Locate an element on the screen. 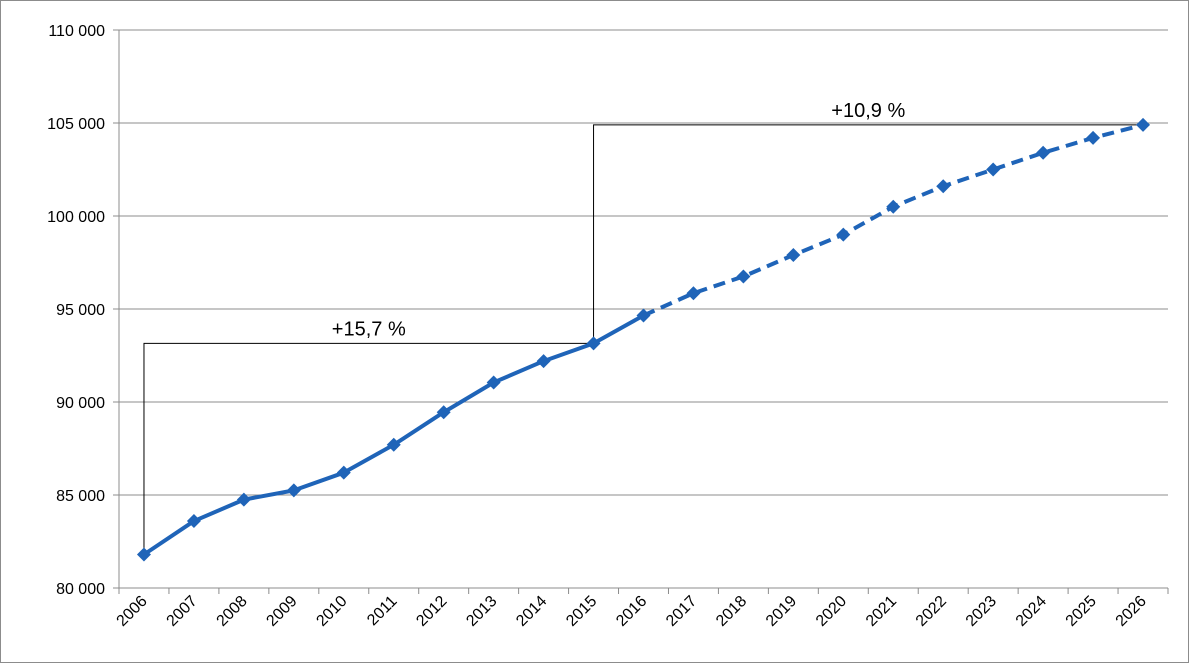  x-tick-label: 2019 is located at coordinates (781, 611).